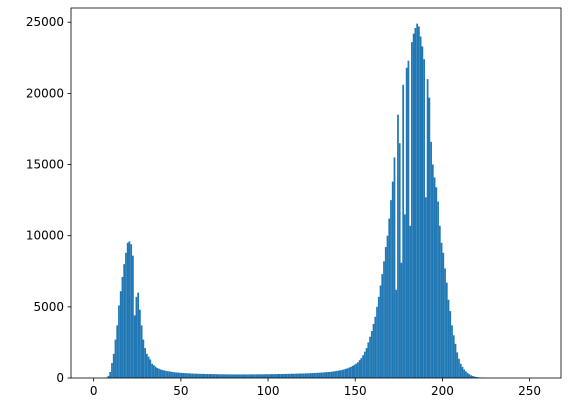 The width and height of the screenshot is (569, 413). I want to click on y-tick-label: 0, so click(60, 378).